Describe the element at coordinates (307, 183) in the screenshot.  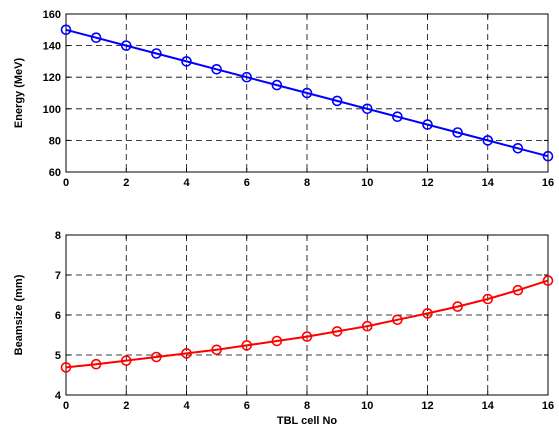
I see `energy-x-tick-label: 8` at that location.